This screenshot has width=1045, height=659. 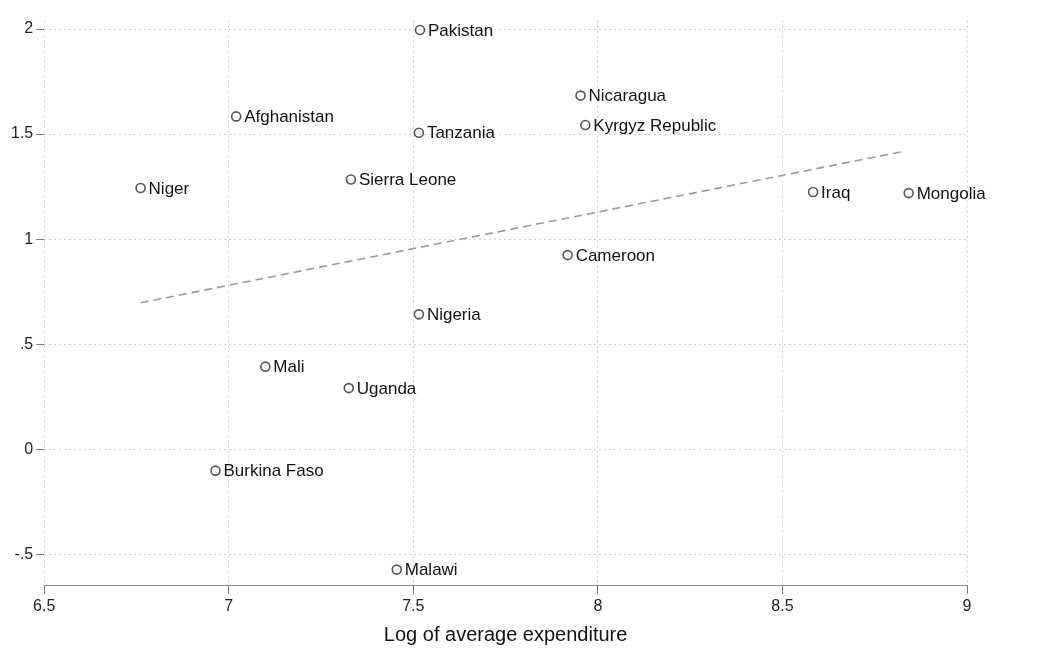 What do you see at coordinates (273, 471) in the screenshot?
I see `annotation: Burkina Faso` at bounding box center [273, 471].